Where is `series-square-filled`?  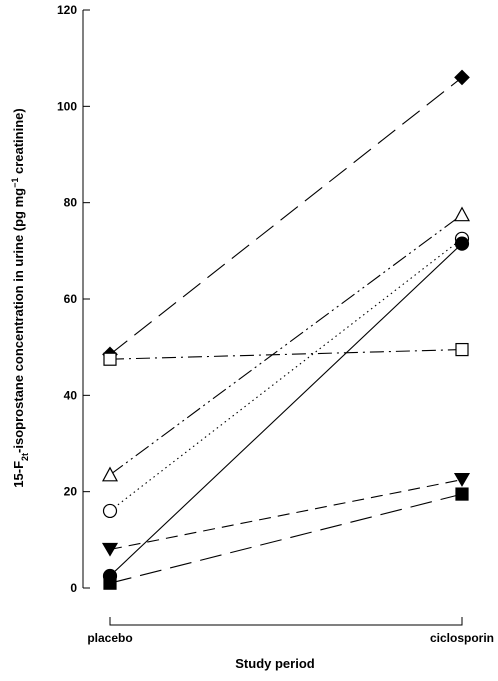
series-square-filled is located at coordinates (286, 538).